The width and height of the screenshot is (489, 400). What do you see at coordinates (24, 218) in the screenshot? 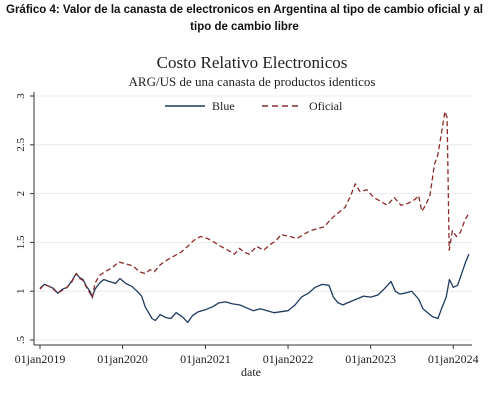
I see `y-axis-ticks: .5 1 1.5 2 2.5 3` at bounding box center [24, 218].